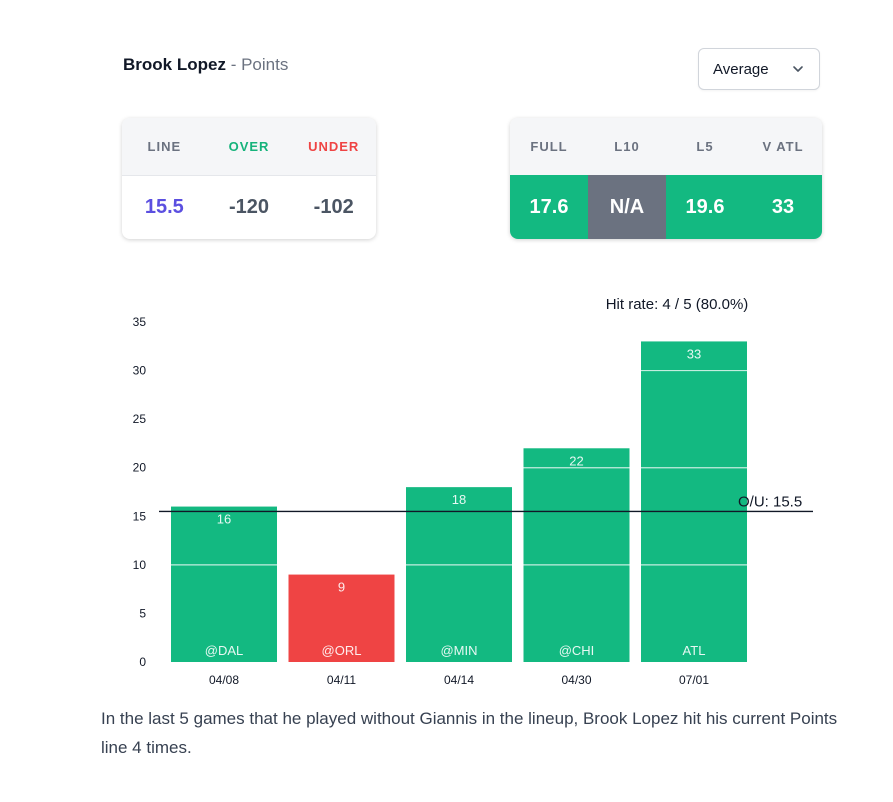 Image resolution: width=893 pixels, height=802 pixels. What do you see at coordinates (333, 207) in the screenshot?
I see `under-odds: -102` at bounding box center [333, 207].